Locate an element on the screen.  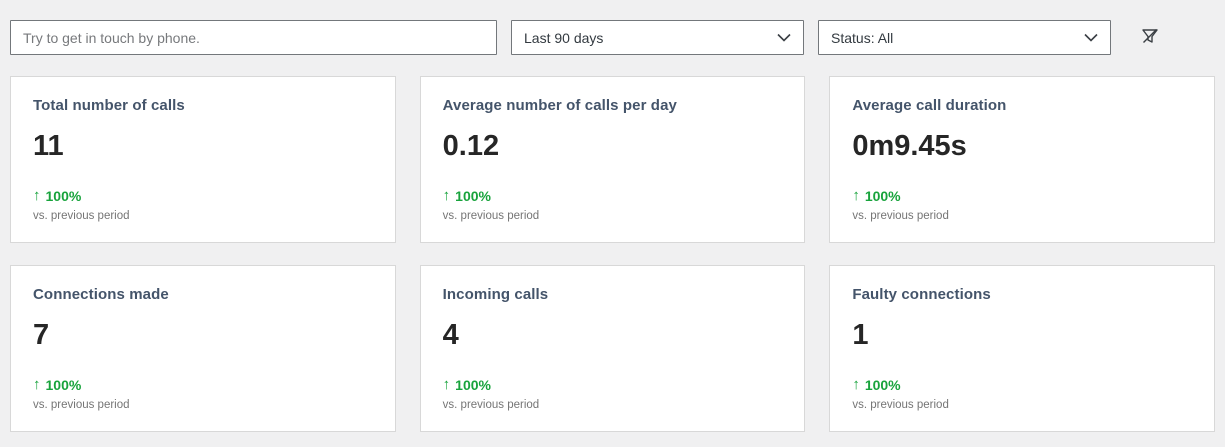
card-value: 4 is located at coordinates (450, 335).